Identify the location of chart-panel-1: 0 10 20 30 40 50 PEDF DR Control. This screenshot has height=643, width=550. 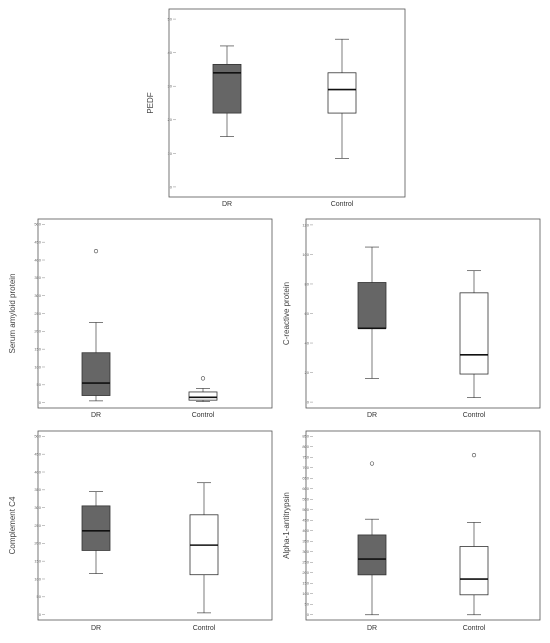
(276, 108).